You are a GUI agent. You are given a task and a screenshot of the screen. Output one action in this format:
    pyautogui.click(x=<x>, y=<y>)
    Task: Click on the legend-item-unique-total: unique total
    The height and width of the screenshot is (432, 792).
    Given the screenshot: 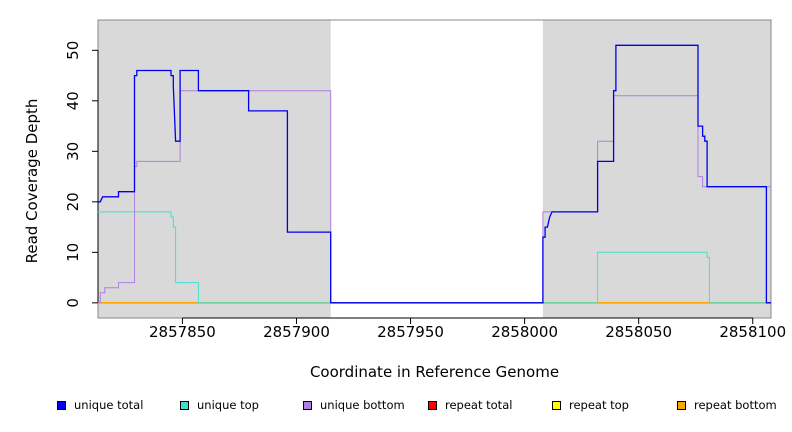 What is the action you would take?
    pyautogui.click(x=100, y=405)
    